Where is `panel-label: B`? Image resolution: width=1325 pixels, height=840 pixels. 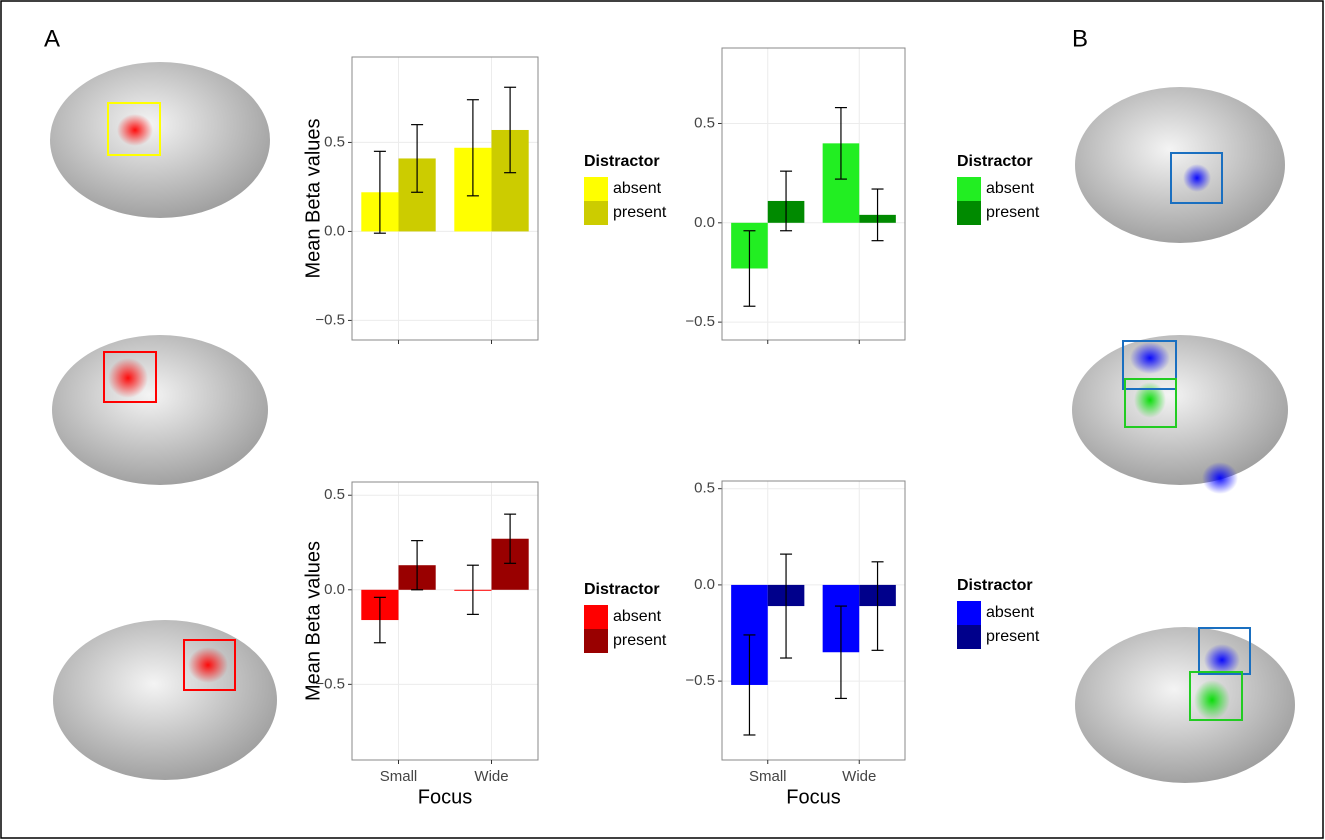 panel-label: B is located at coordinates (1080, 38).